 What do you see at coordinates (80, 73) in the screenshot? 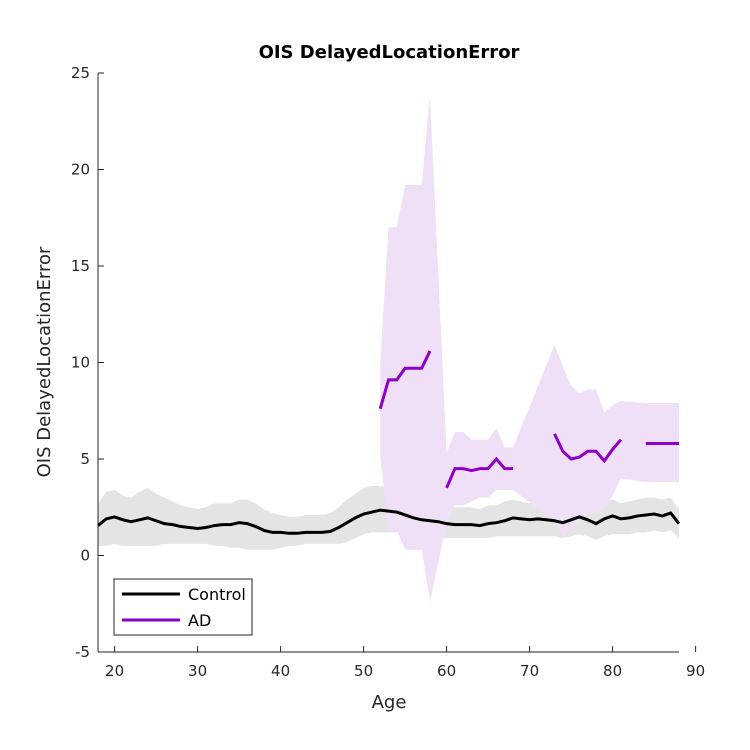
I see `y-tick-label: 25` at bounding box center [80, 73].